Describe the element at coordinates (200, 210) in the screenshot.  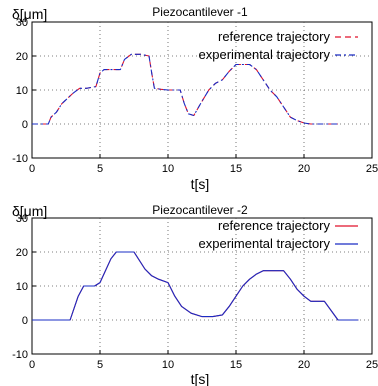
I see `chart-title: Piezocantilever -2` at that location.